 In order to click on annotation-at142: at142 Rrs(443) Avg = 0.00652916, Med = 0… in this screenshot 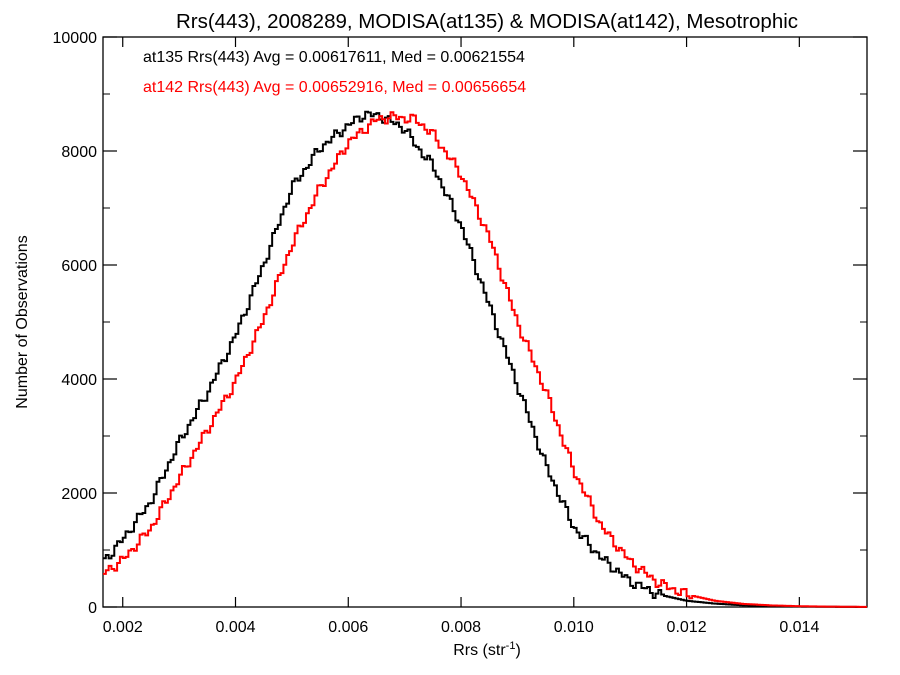, I will do `click(334, 87)`.